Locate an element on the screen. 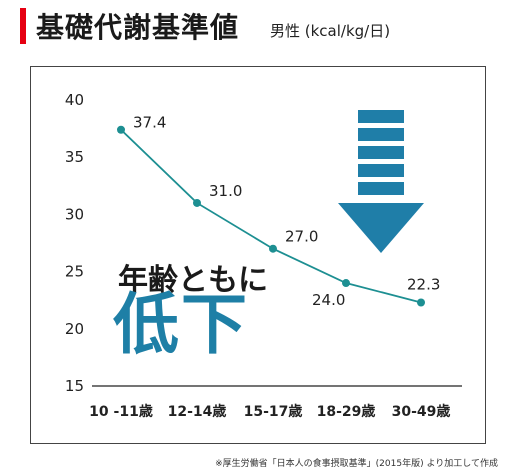  callout-emphasis: 低下 is located at coordinates (181, 324).